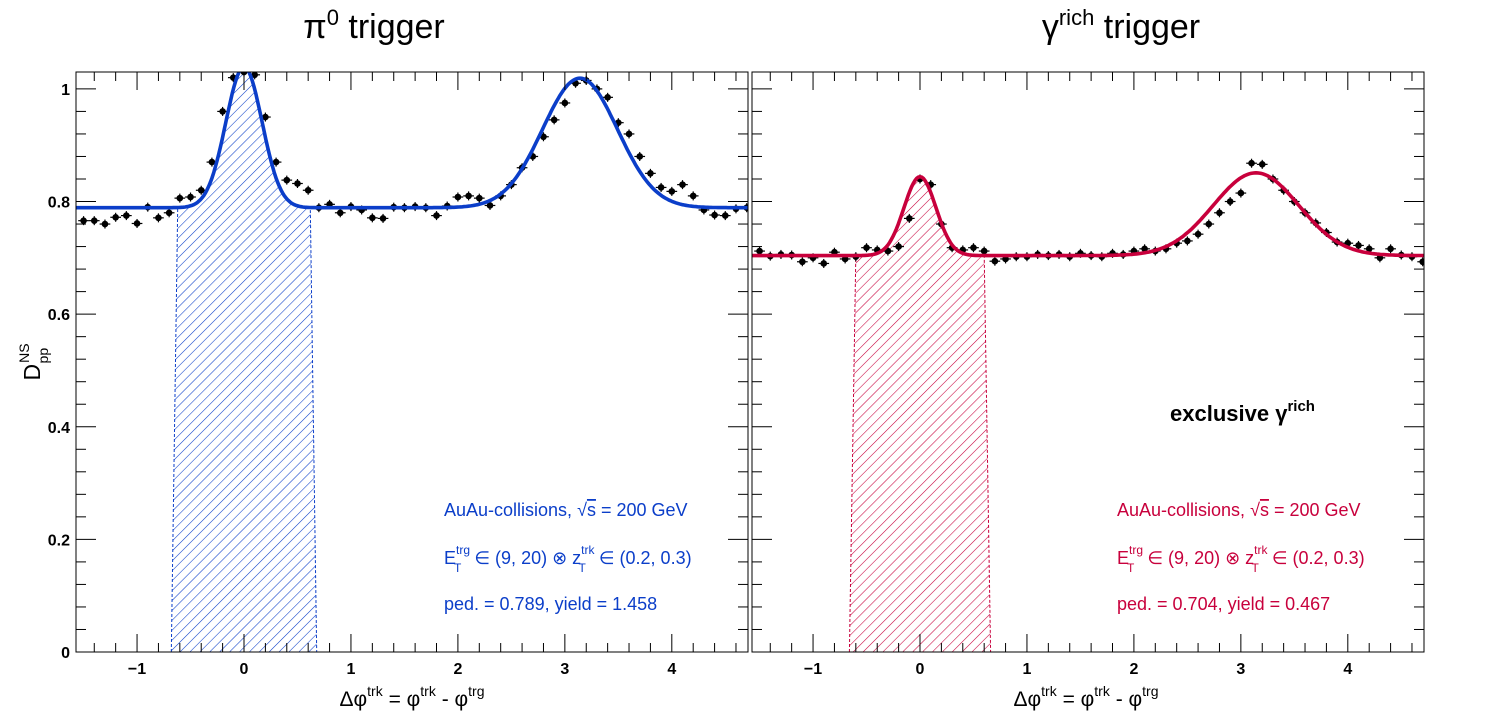  What do you see at coordinates (1347, 669) in the screenshot?
I see `right-x-tick-label: 4` at bounding box center [1347, 669].